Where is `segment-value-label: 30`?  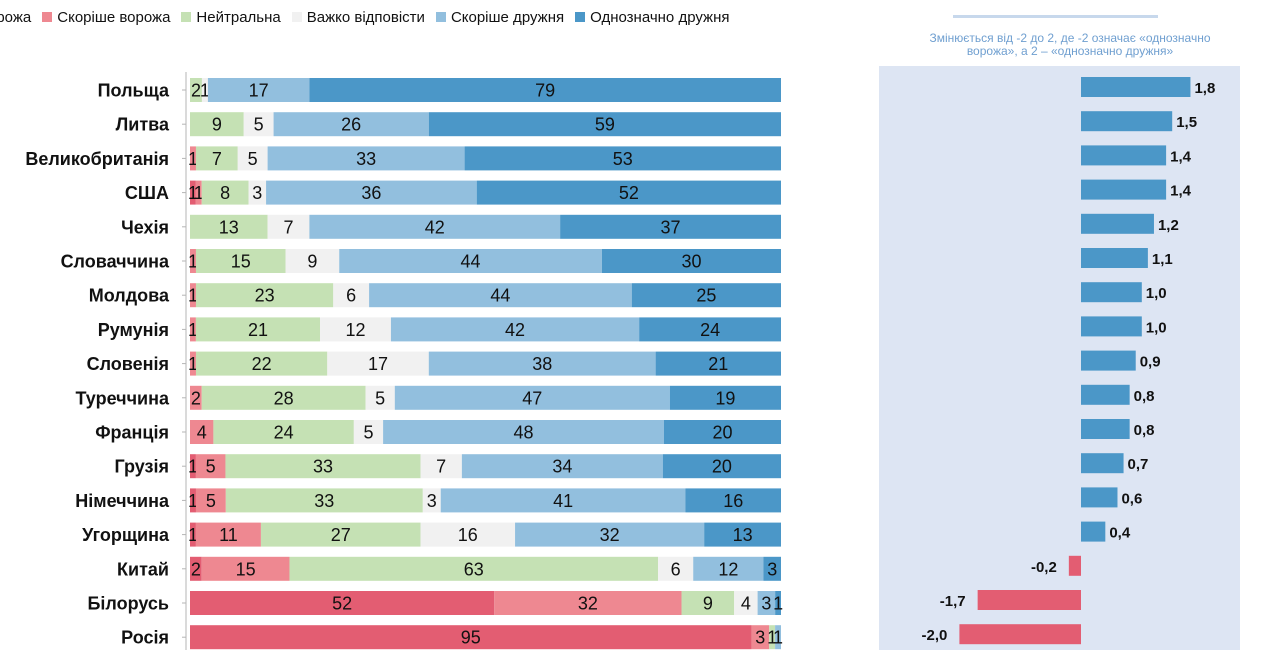 segment-value-label: 30 is located at coordinates (691, 262).